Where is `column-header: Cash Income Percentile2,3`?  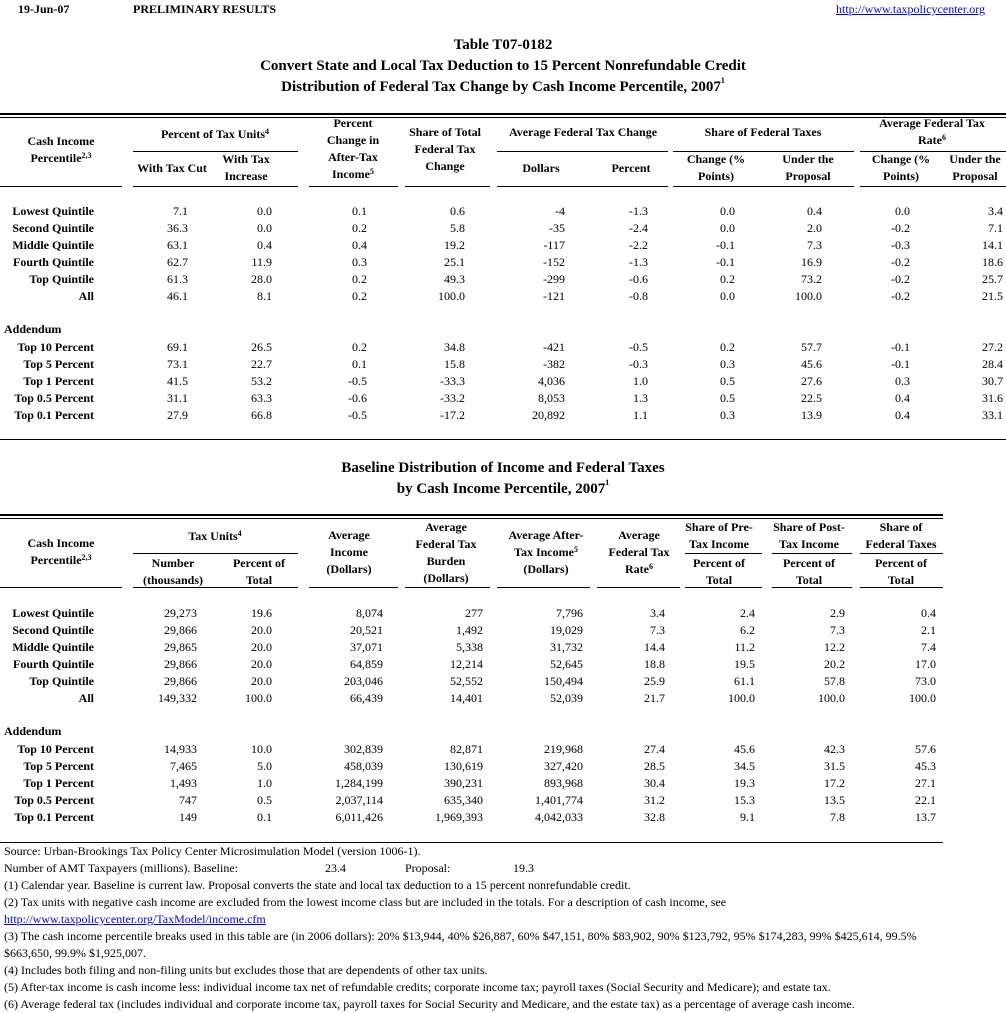 column-header: Cash Income Percentile2,3 is located at coordinates (60, 150).